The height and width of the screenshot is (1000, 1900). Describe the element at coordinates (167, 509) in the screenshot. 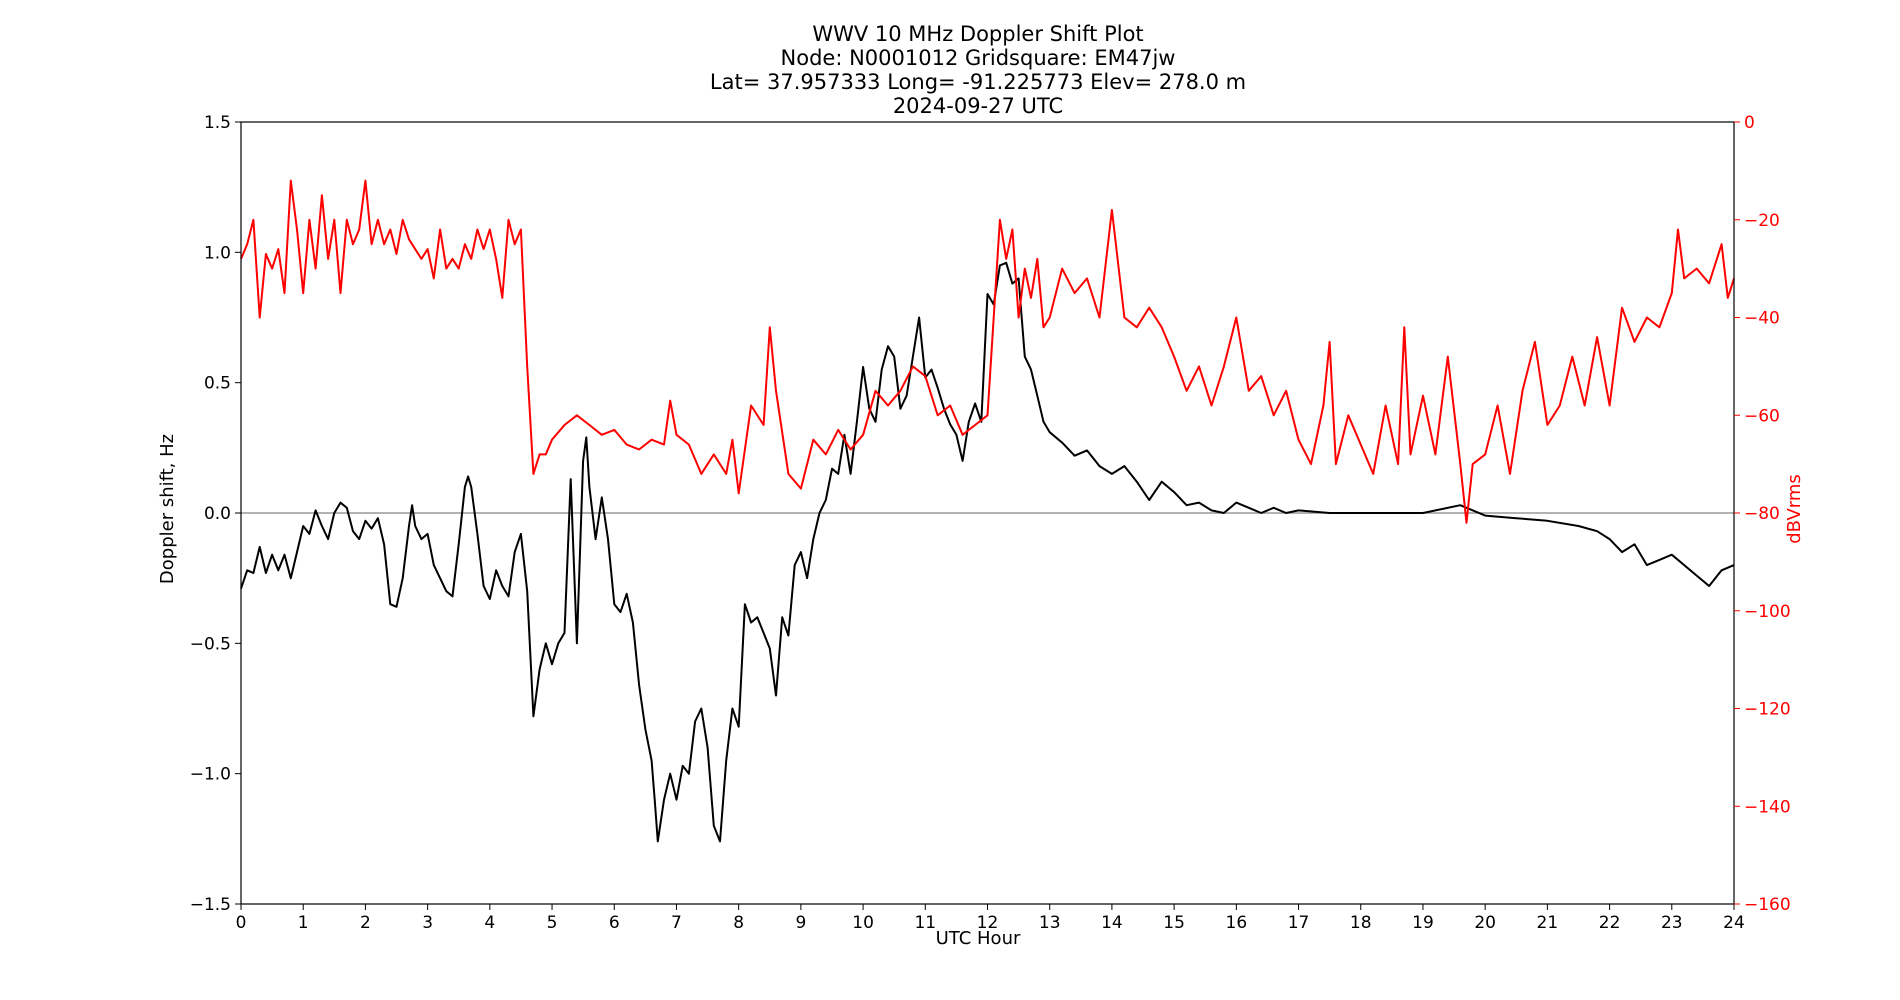

I see `y-axis-label-left: Doppler shift, Hz` at that location.